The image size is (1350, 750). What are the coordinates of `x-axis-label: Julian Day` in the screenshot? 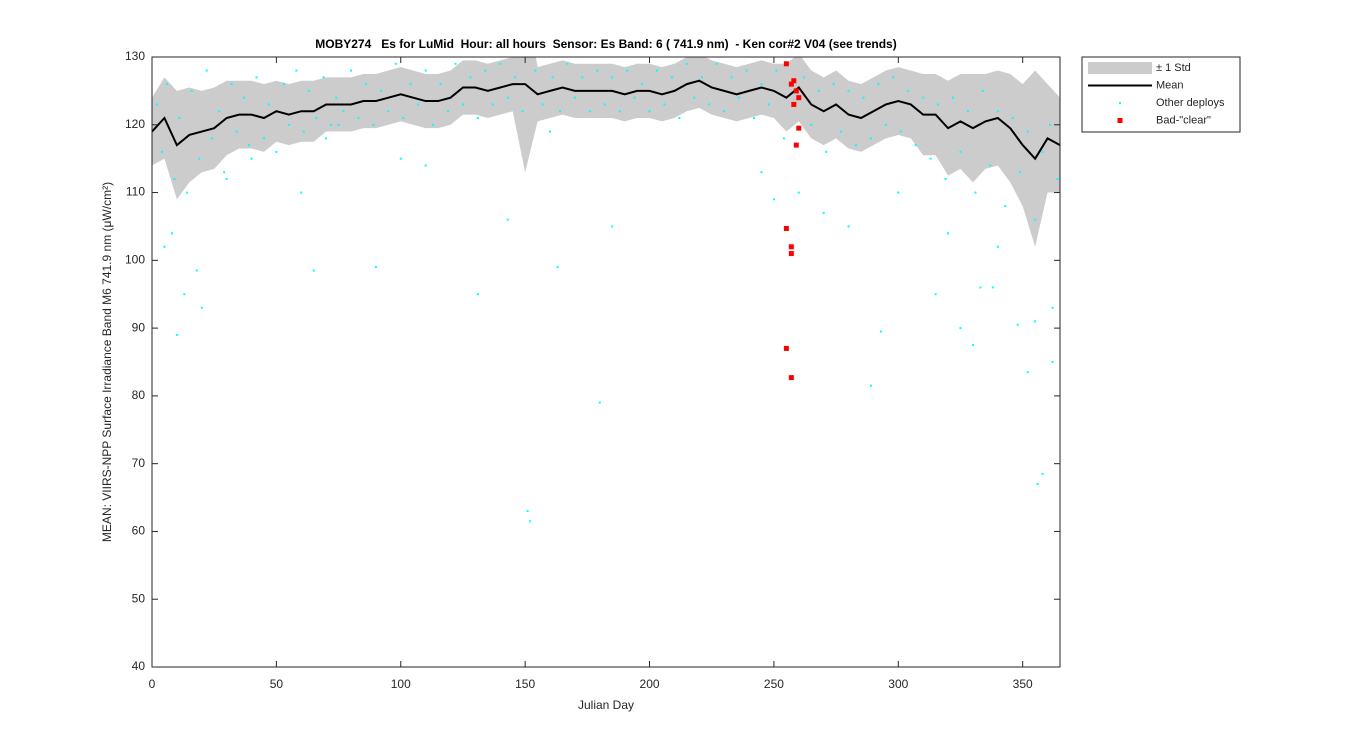 It's located at (606, 705).